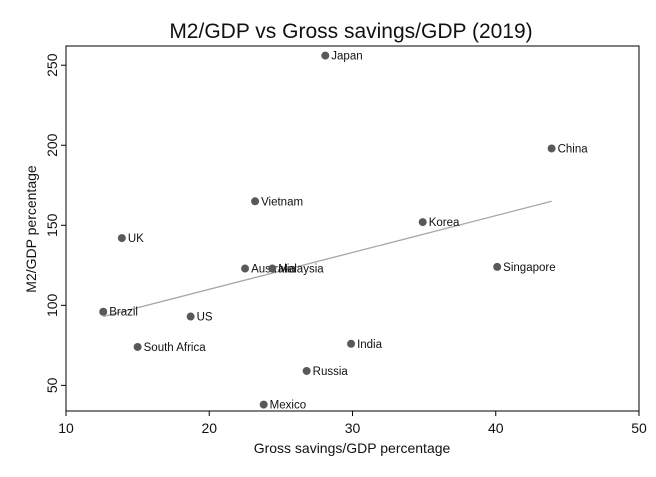 The image size is (656, 477). I want to click on point-label: India, so click(370, 345).